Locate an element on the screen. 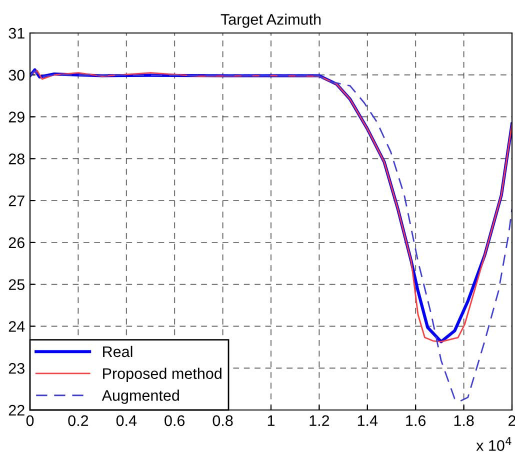 The image size is (515, 461). x-tick-label: 1.4 is located at coordinates (368, 420).